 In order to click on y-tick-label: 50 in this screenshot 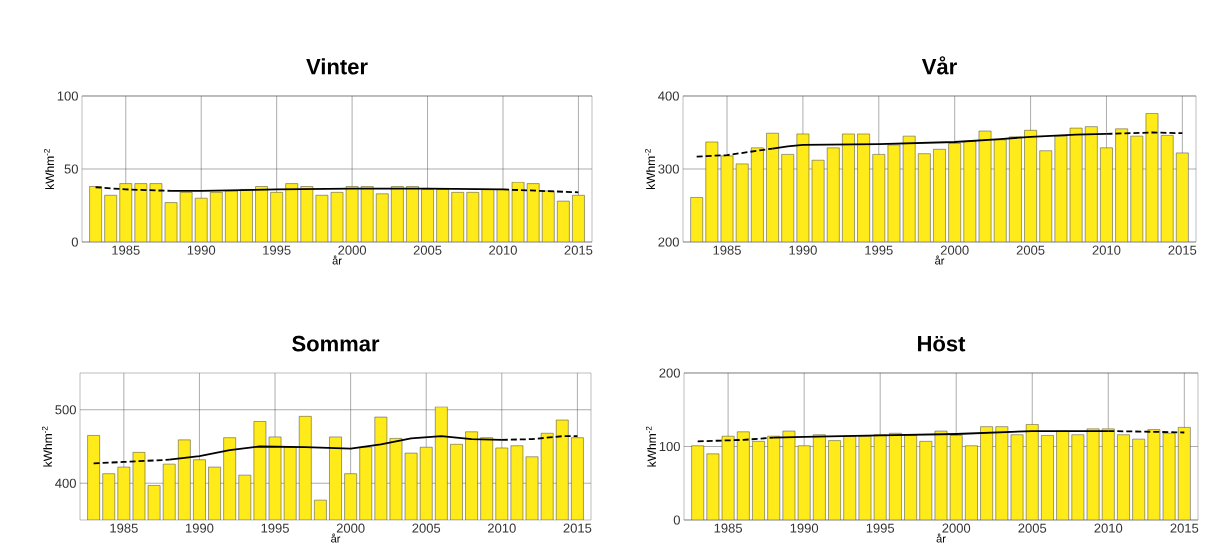, I will do `click(71, 169)`.